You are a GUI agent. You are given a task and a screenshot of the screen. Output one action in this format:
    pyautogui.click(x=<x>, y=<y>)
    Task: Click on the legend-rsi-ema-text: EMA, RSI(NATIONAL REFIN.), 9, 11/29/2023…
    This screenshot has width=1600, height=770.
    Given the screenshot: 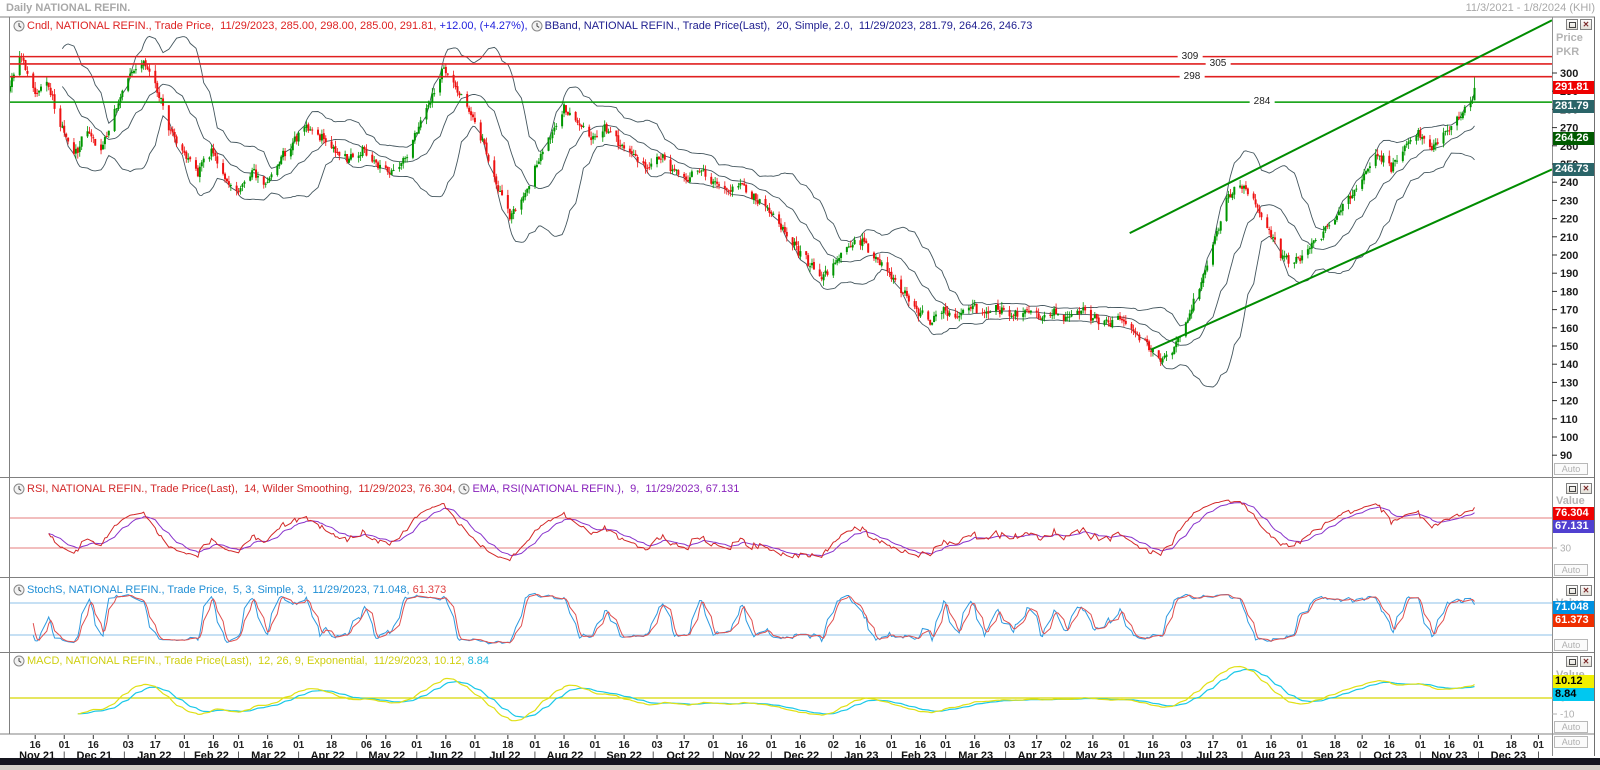 What is the action you would take?
    pyautogui.click(x=606, y=488)
    